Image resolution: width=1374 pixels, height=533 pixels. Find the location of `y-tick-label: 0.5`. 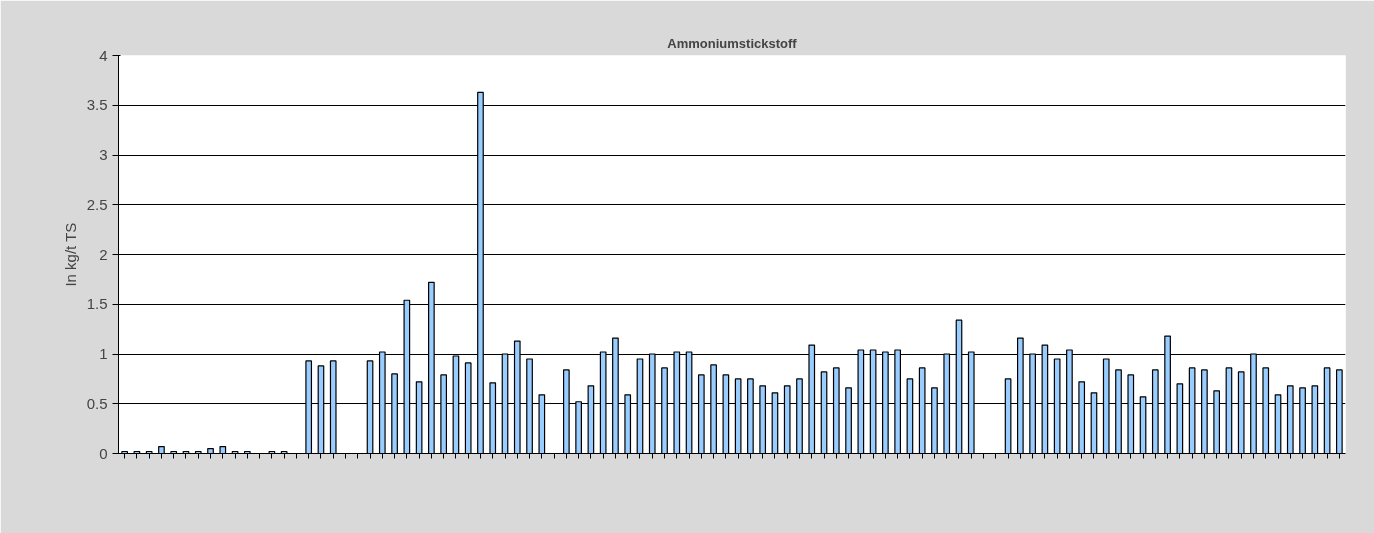

y-tick-label: 0.5 is located at coordinates (97, 403).